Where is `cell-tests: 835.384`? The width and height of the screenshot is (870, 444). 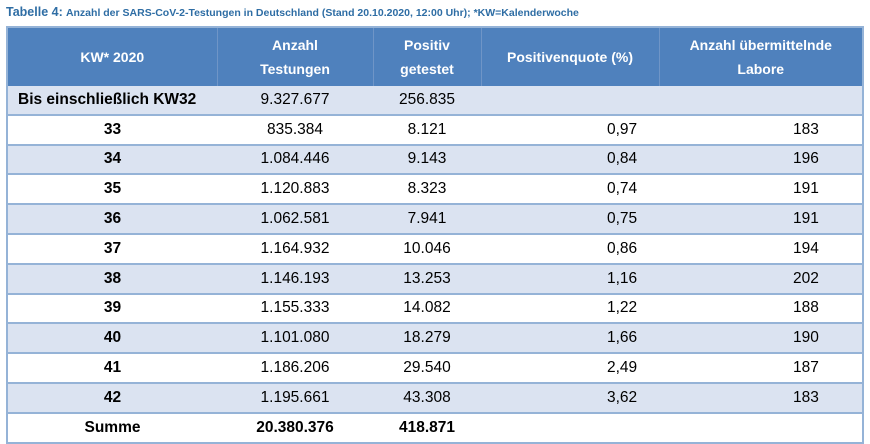 cell-tests: 835.384 is located at coordinates (295, 130).